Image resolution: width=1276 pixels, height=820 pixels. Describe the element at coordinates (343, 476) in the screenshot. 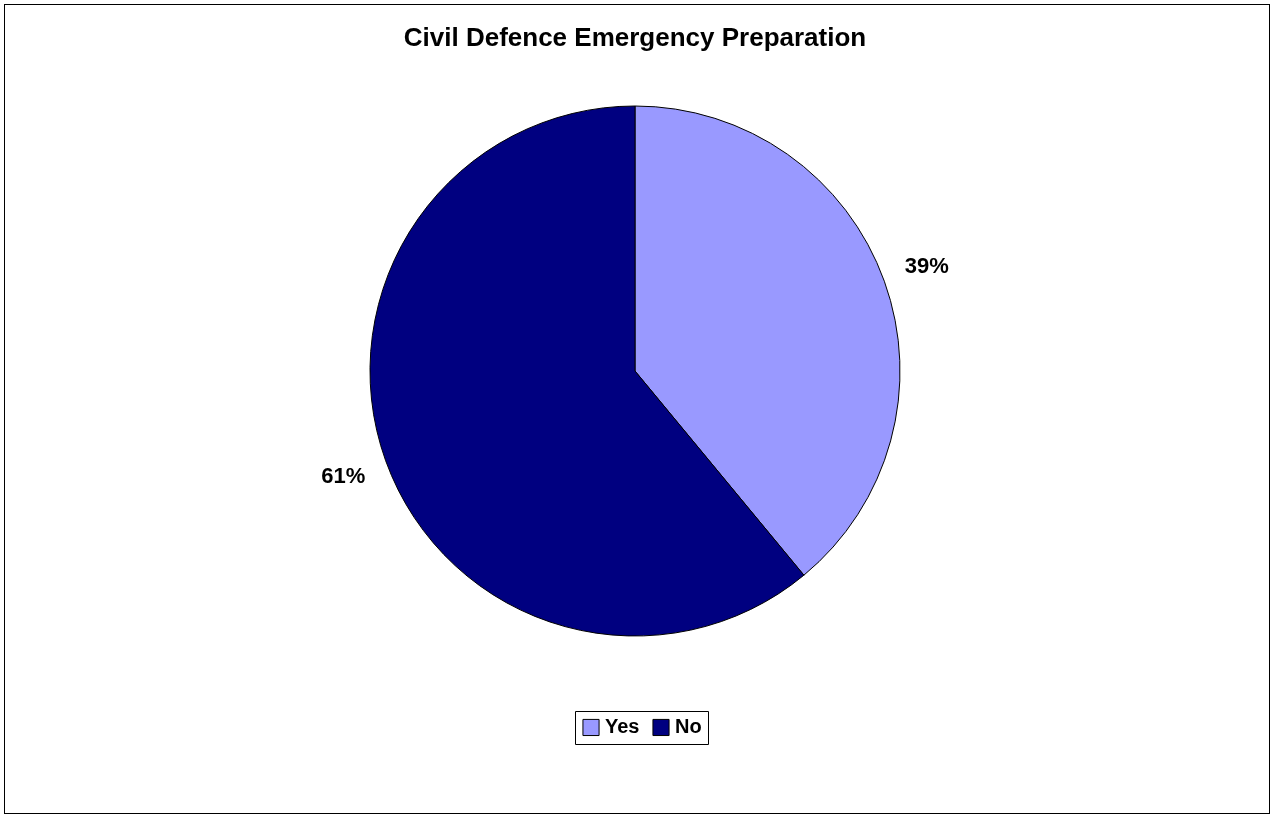

I see `data-label: 61%` at that location.